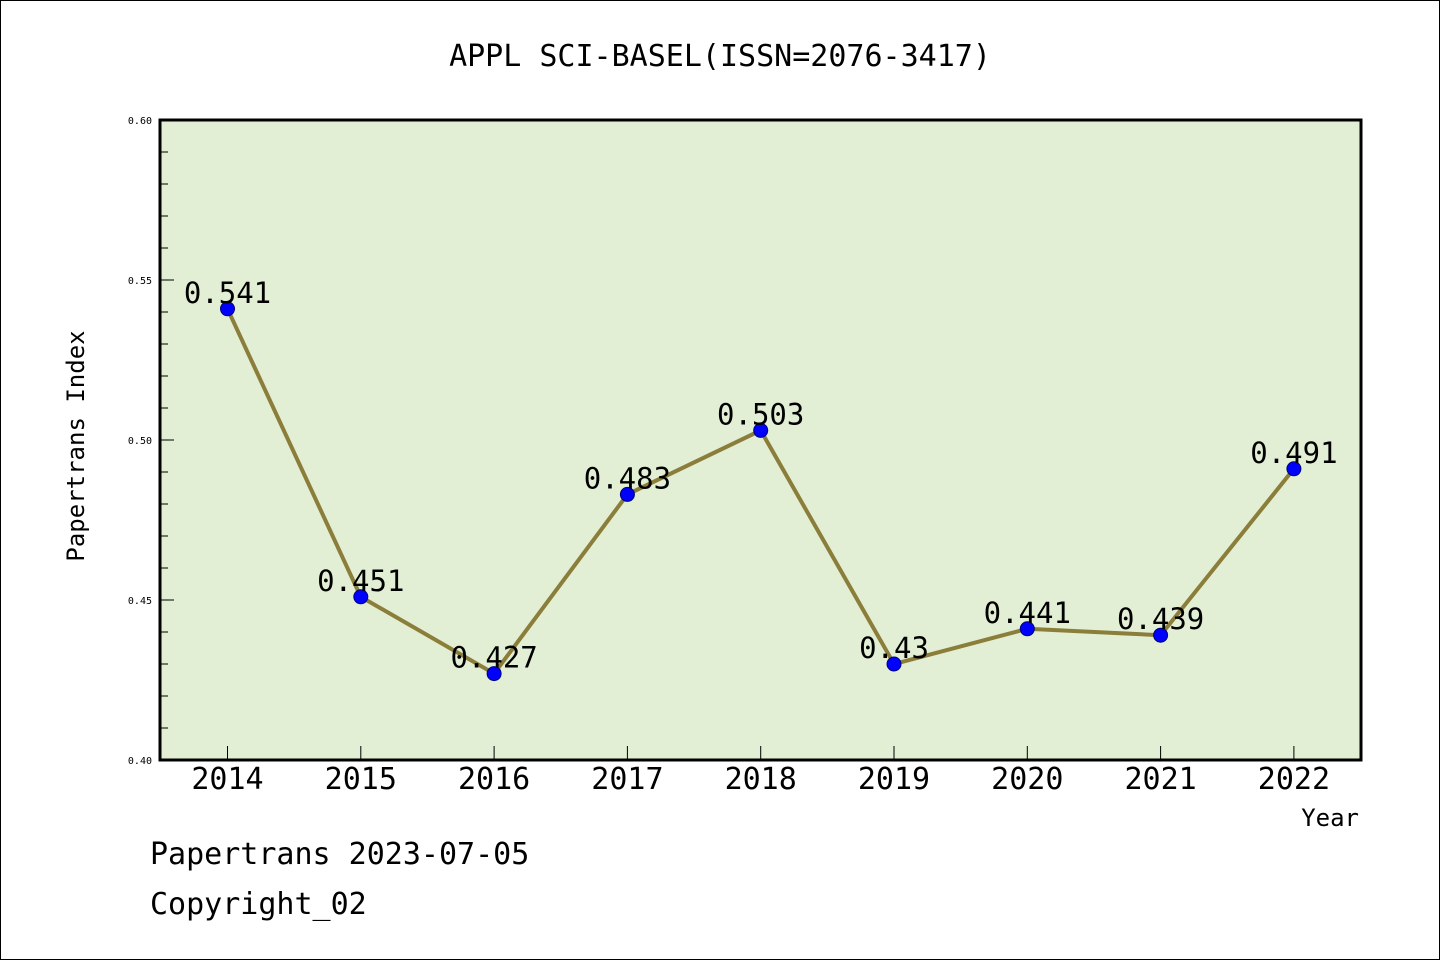 The height and width of the screenshot is (960, 1440). I want to click on data-label: 0.503, so click(760, 414).